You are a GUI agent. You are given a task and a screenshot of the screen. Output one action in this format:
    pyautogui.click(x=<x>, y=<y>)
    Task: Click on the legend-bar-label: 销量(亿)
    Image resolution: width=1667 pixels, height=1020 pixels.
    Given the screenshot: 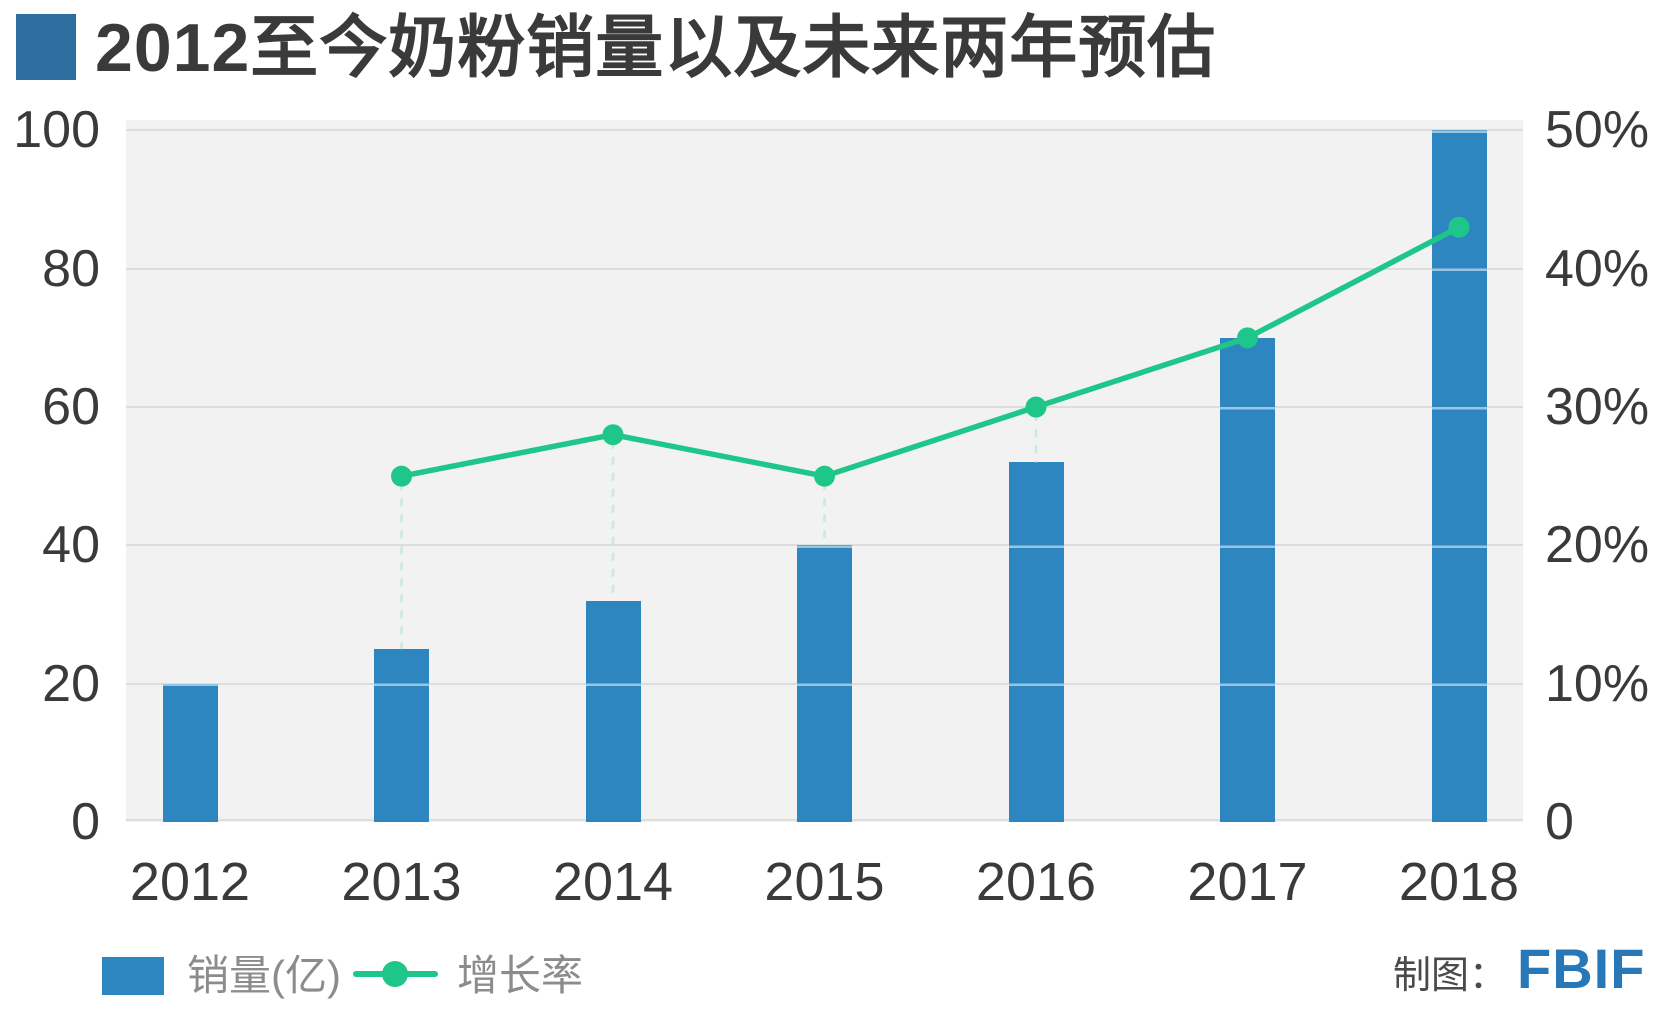 What is the action you would take?
    pyautogui.click(x=264, y=975)
    